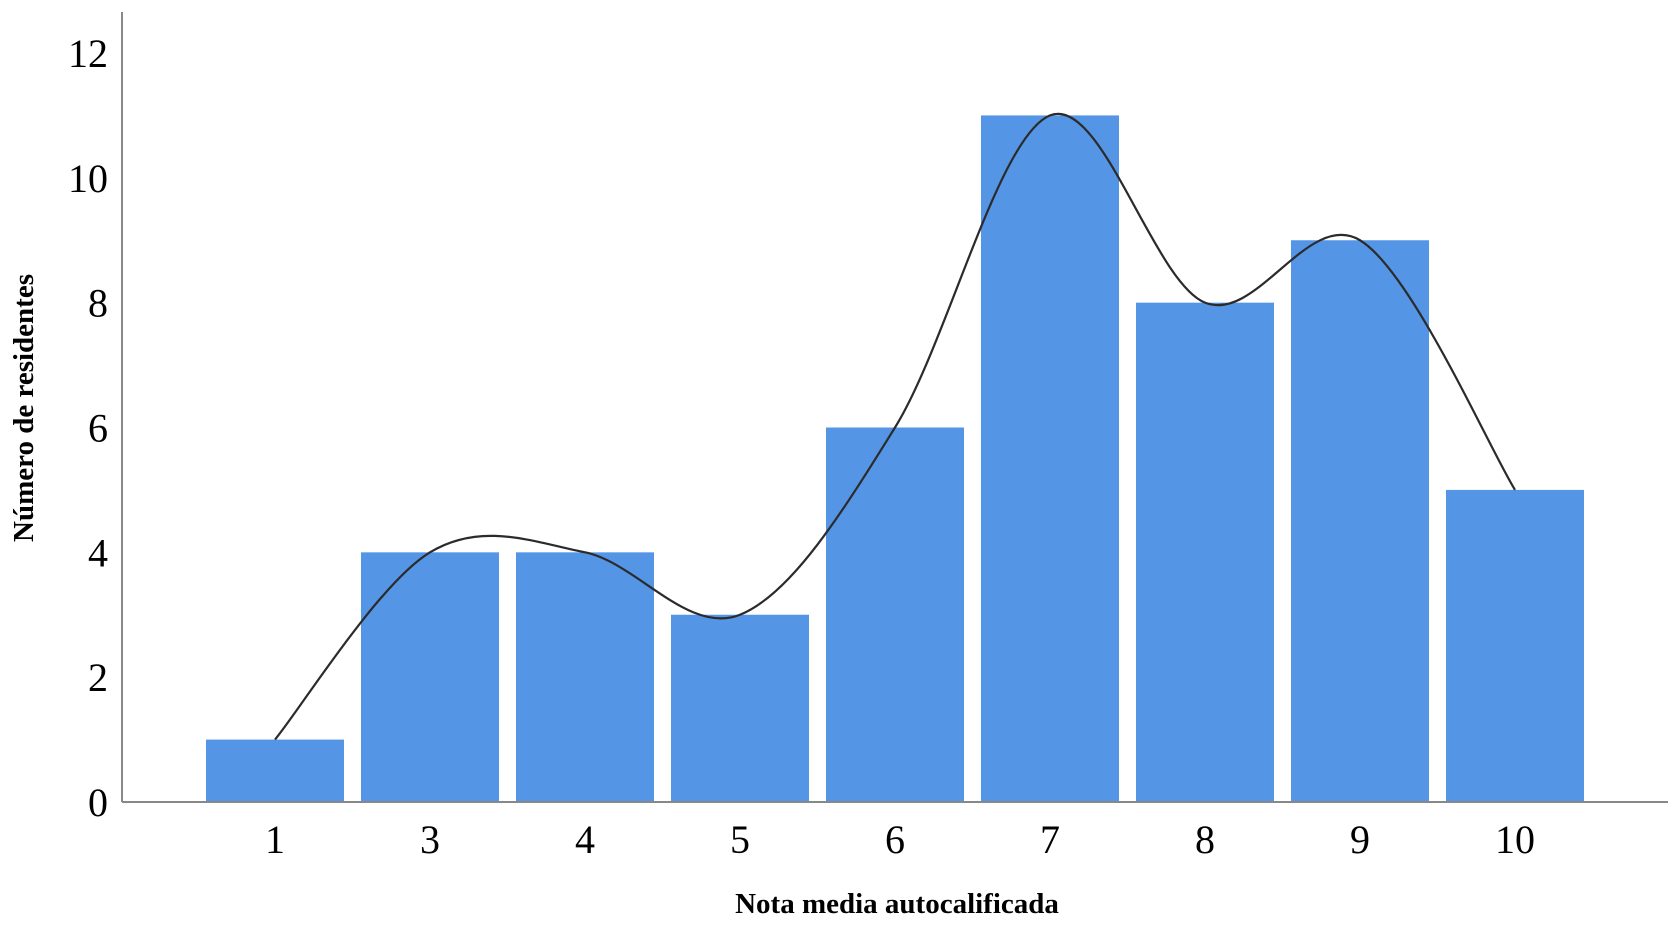 Image resolution: width=1675 pixels, height=926 pixels. What do you see at coordinates (740, 839) in the screenshot?
I see `x-tick-label-5: 5` at bounding box center [740, 839].